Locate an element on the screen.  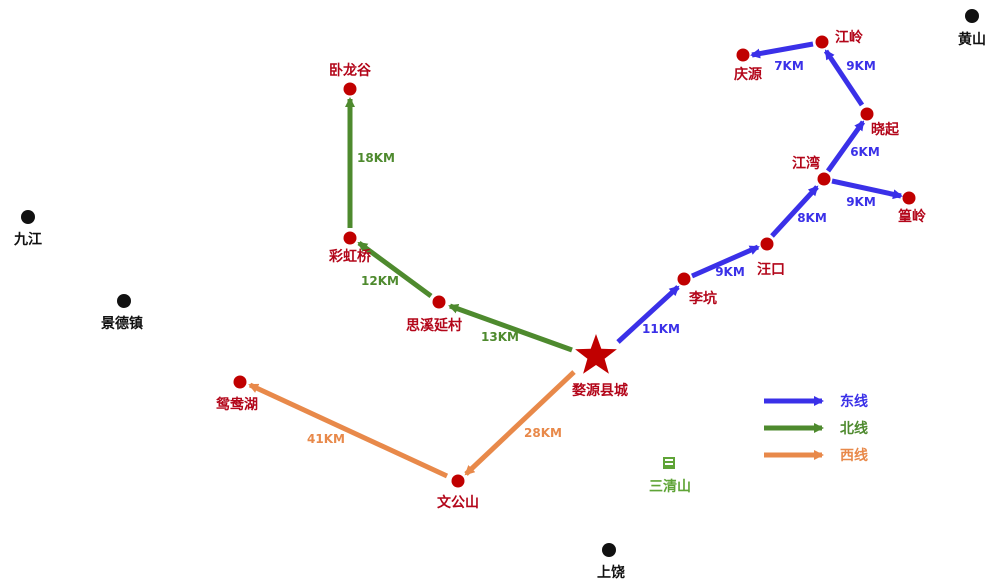
distance-label-center-sixiyan: 13KM is located at coordinates (500, 337).